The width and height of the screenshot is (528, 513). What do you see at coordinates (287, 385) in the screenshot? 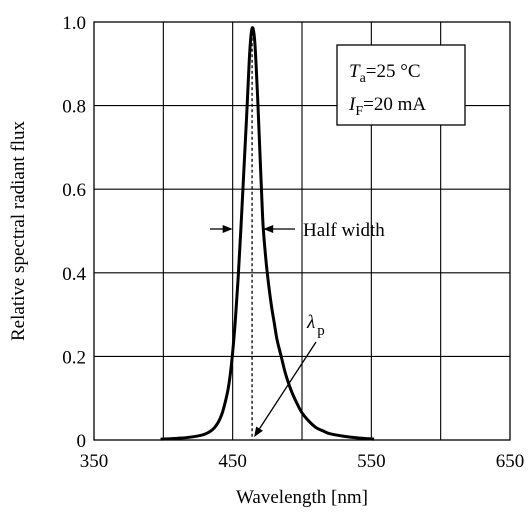
I see `peak-pointer-line` at bounding box center [287, 385].